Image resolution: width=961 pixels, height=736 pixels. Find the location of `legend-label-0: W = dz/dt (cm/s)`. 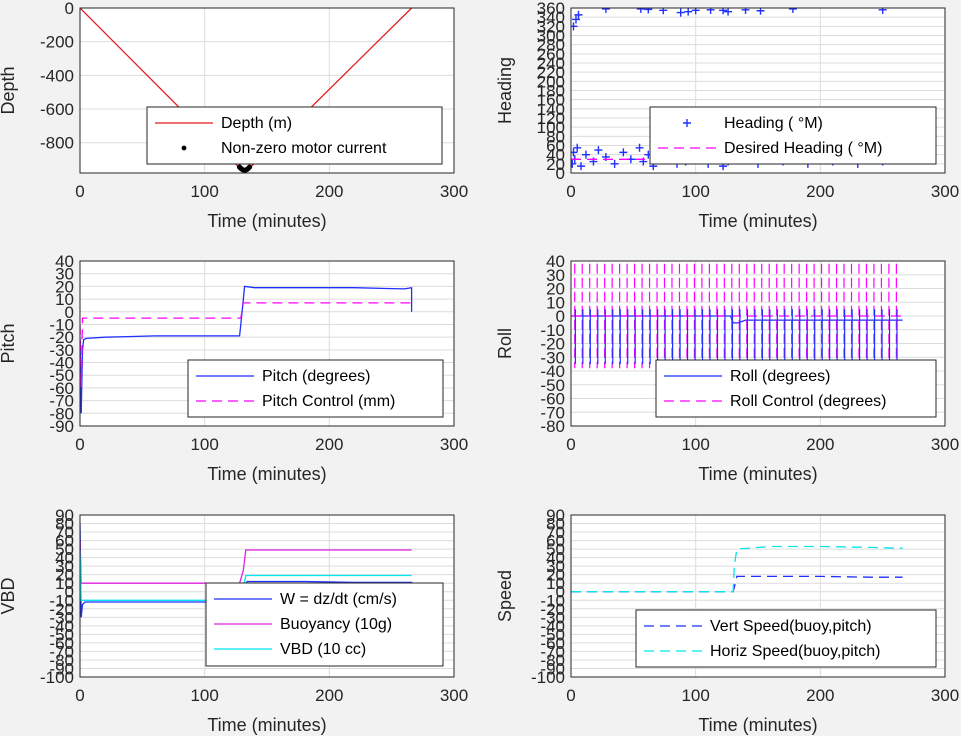

legend-label-0: W = dz/dt (cm/s) is located at coordinates (338, 599).